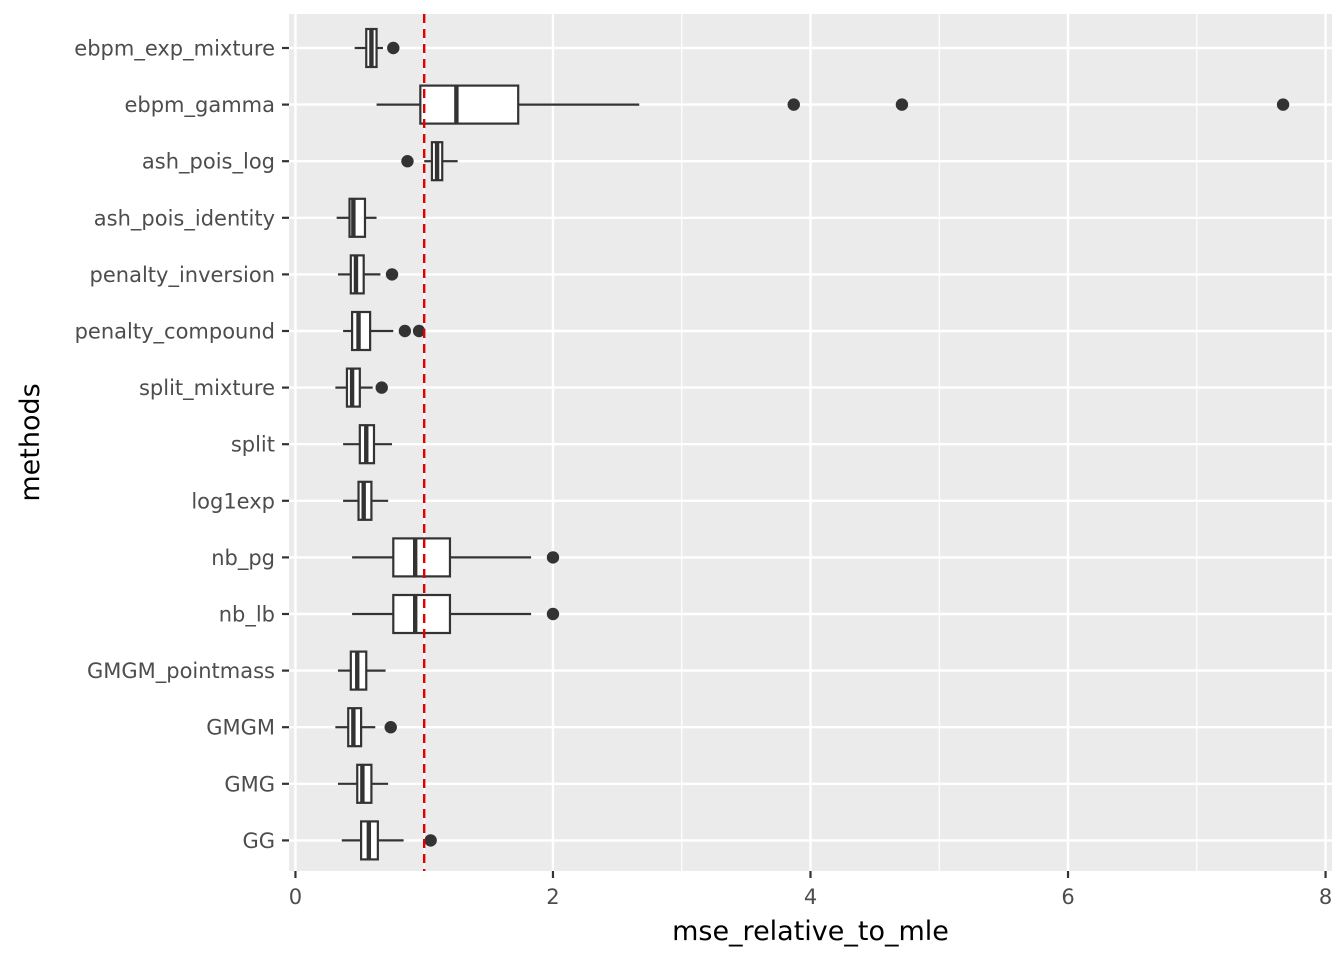  I want to click on y-tick-label: split_mixture, so click(207, 388).